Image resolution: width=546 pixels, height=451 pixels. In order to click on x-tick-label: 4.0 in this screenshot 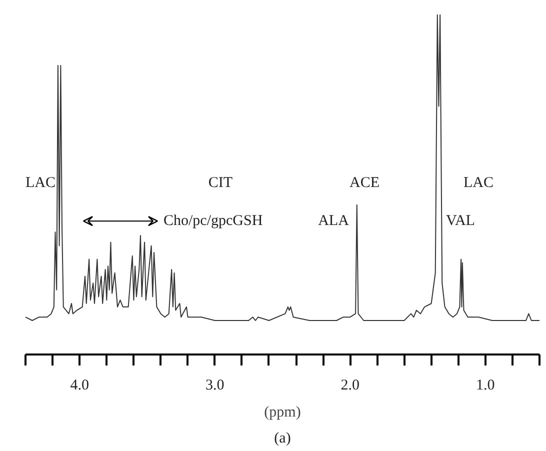, I will do `click(79, 386)`.